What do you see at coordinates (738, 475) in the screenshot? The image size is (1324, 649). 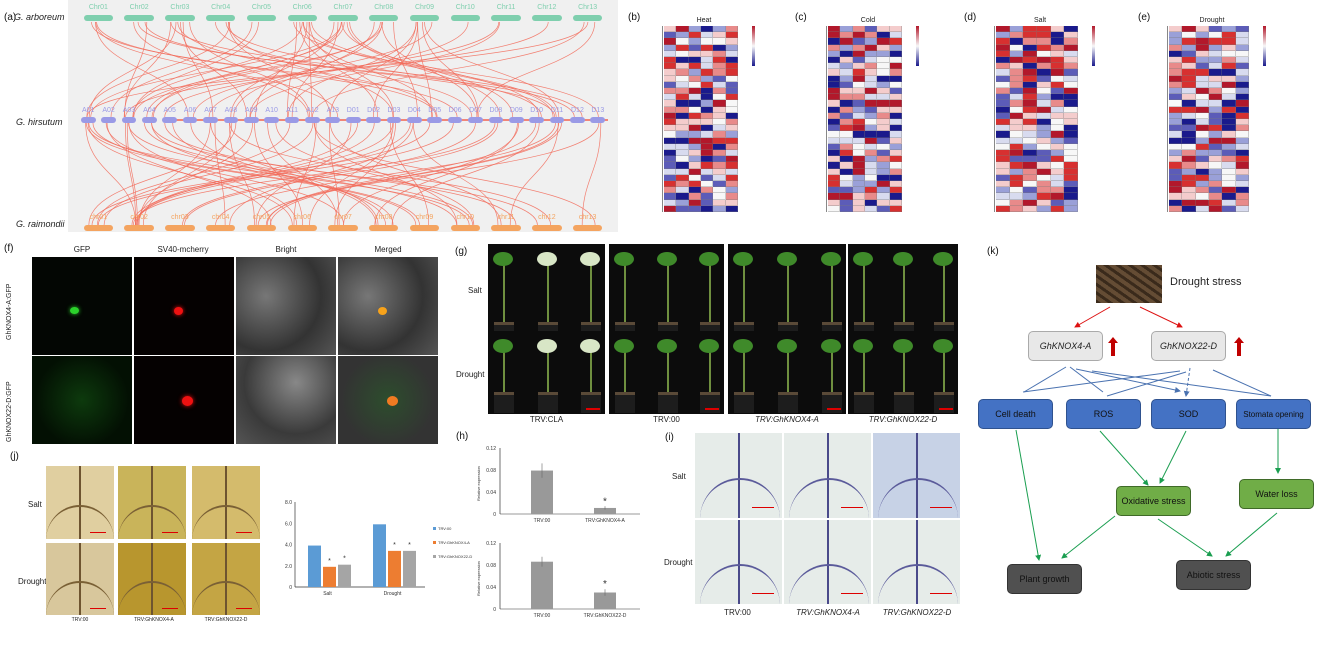 I see `nbt-leaf-photo` at bounding box center [738, 475].